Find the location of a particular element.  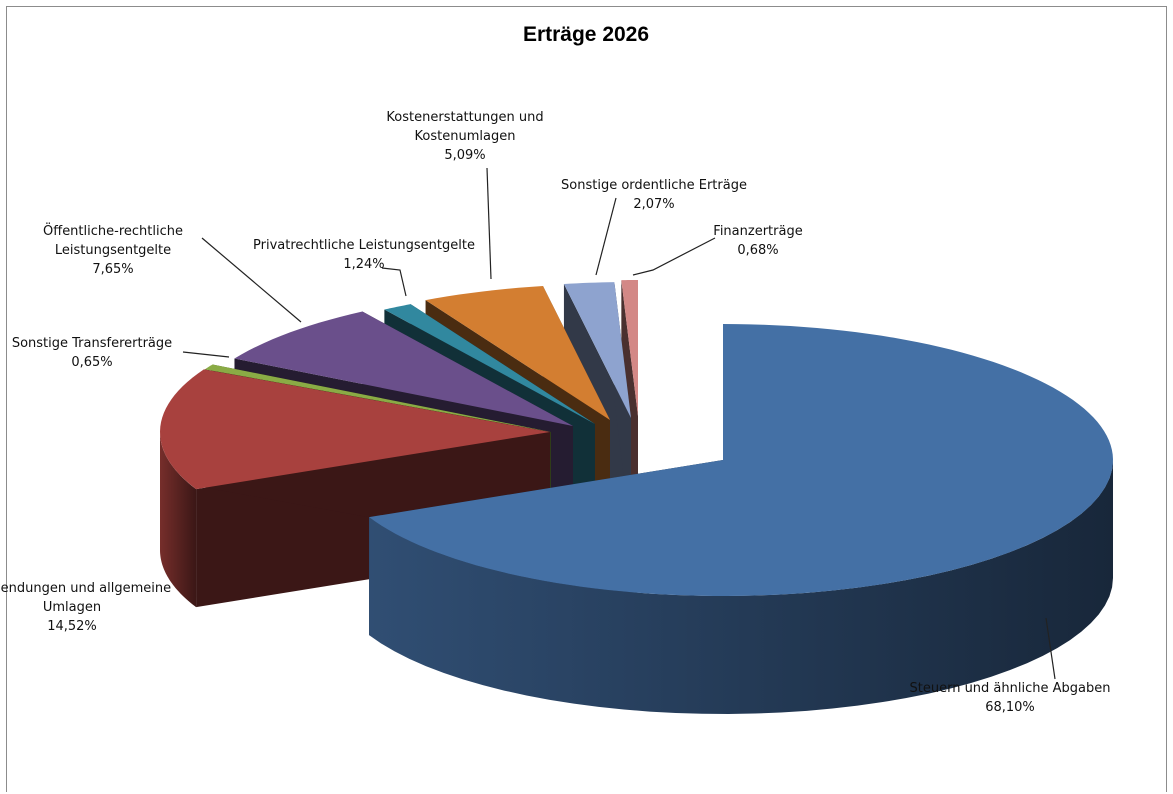

slice-name-label: Leistungsentgelte is located at coordinates (113, 250).